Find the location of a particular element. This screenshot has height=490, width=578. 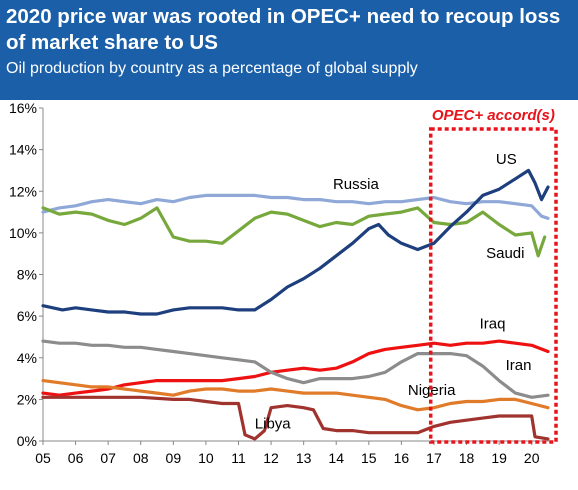

y-tick-label: 6% is located at coordinates (27, 316).